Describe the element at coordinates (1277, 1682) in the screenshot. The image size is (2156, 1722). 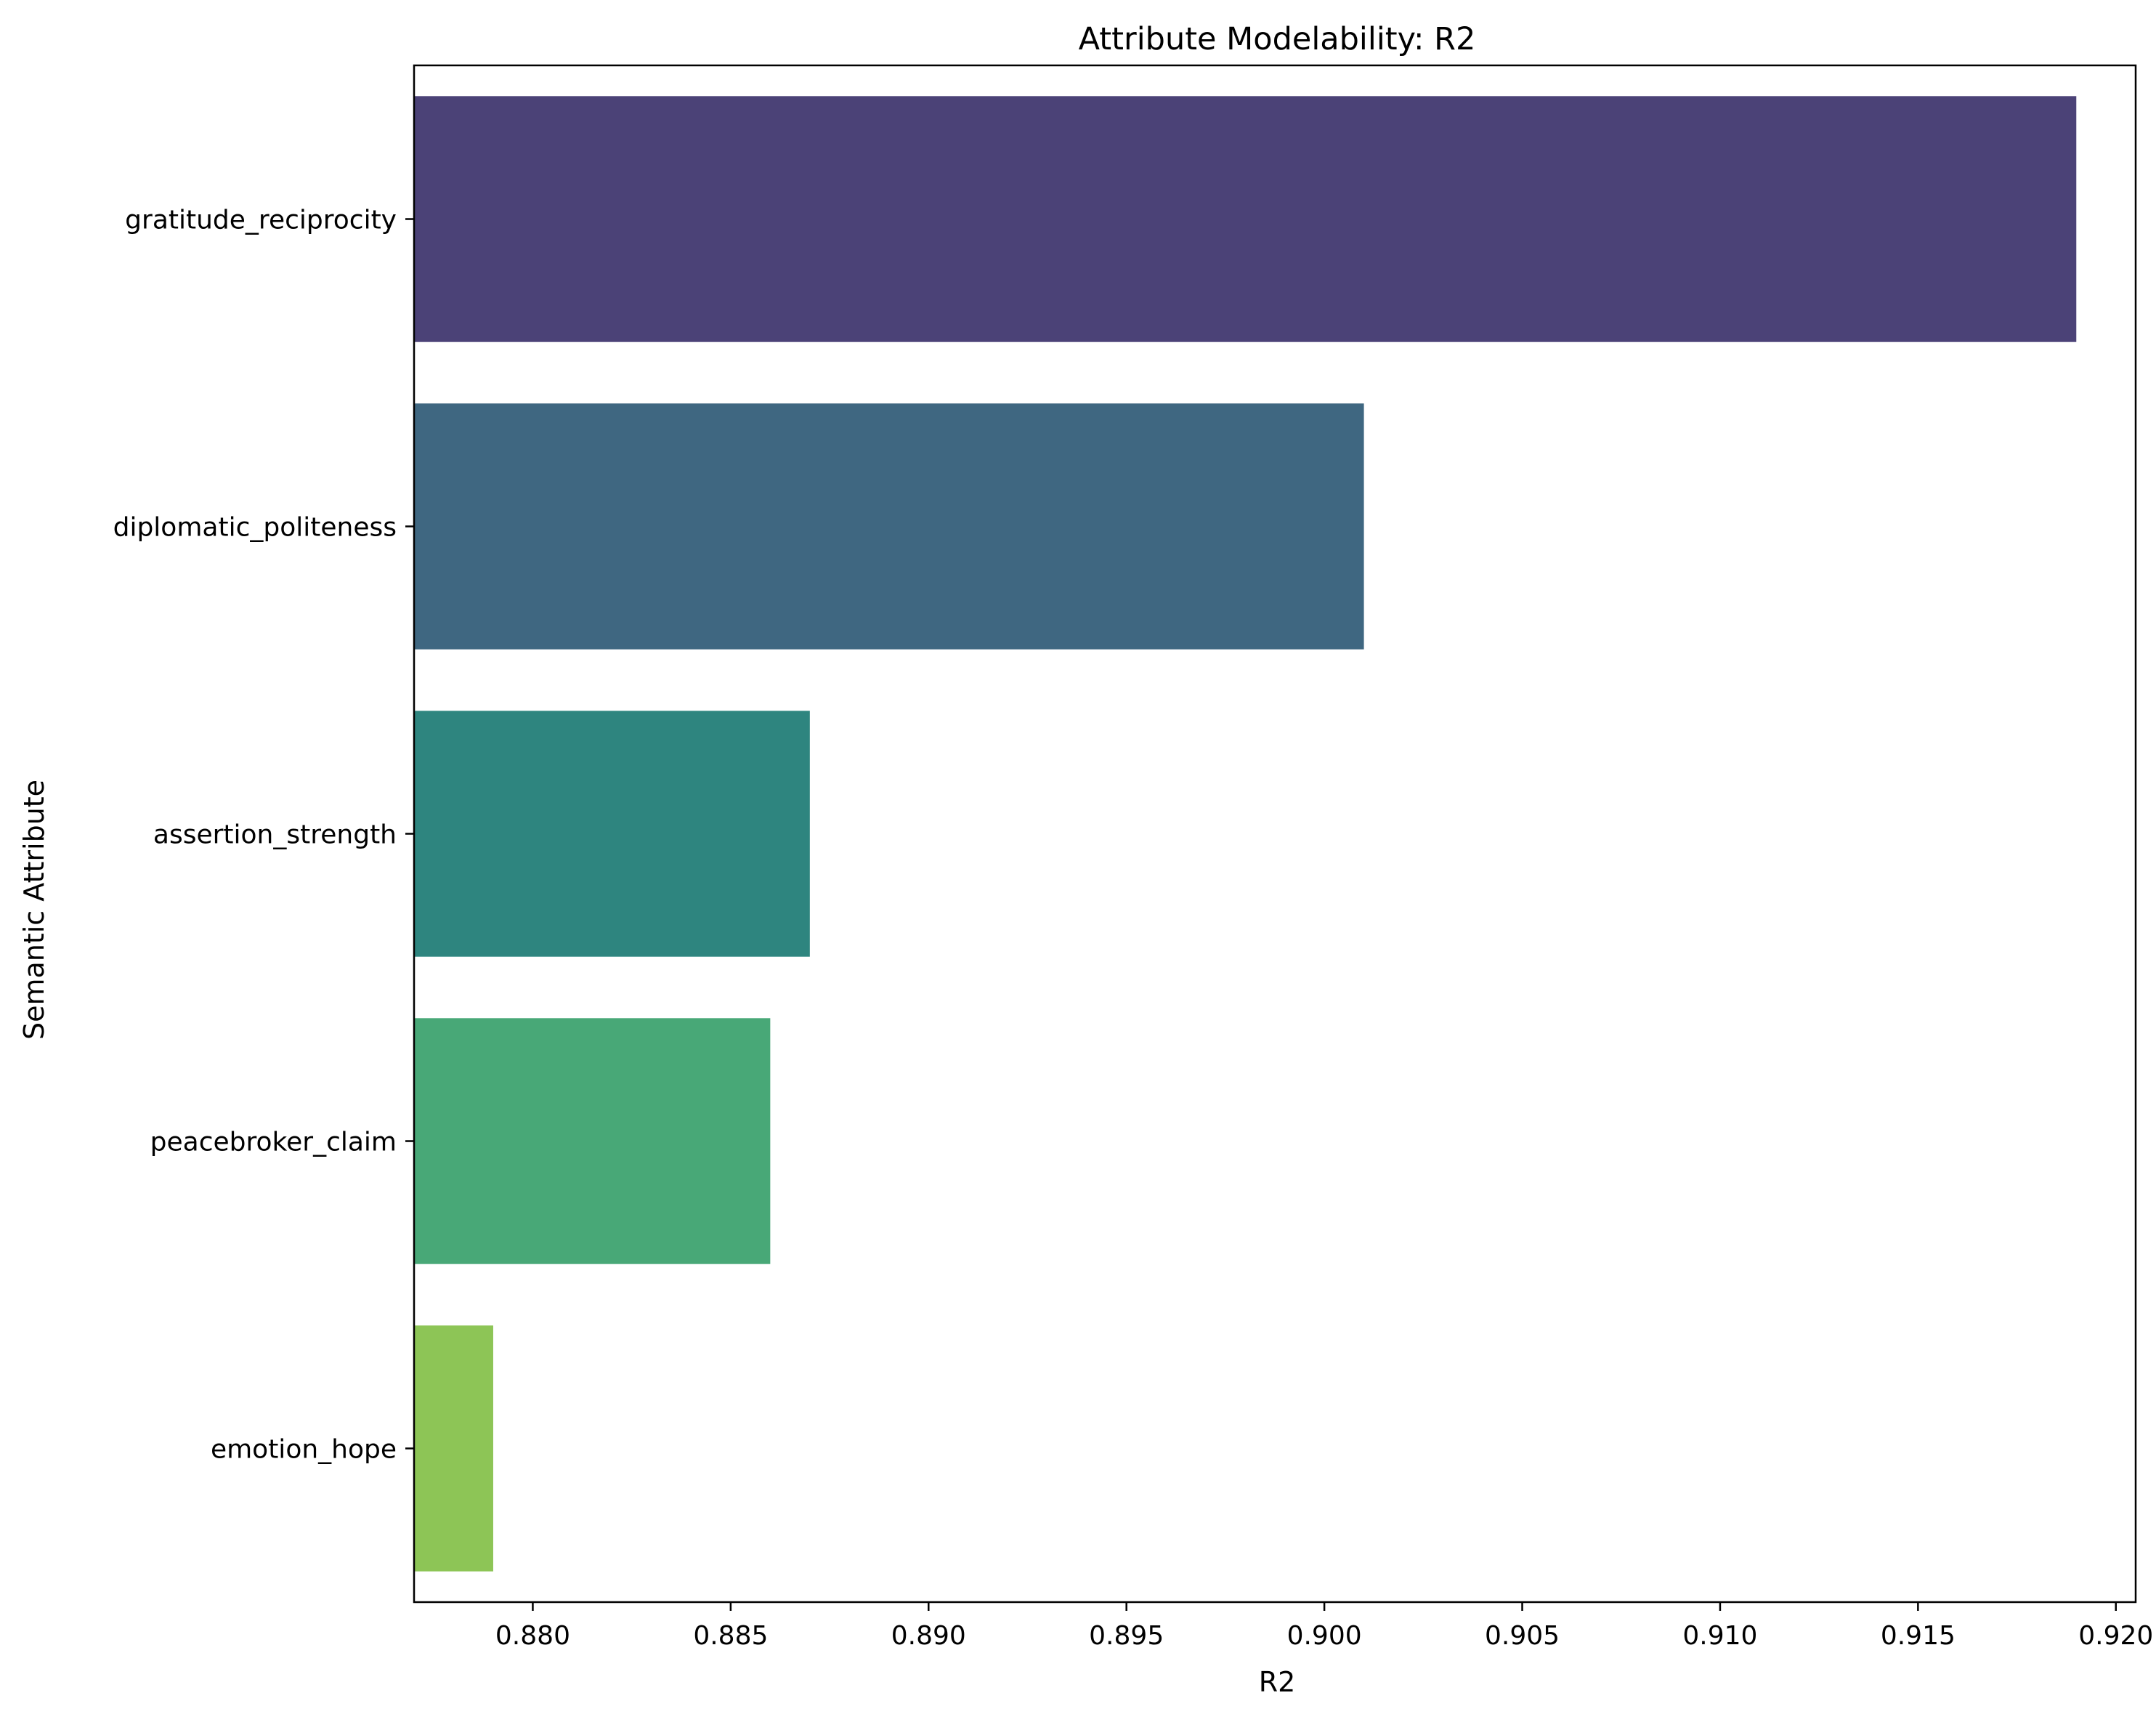
I see `x-axis-label: R2` at that location.